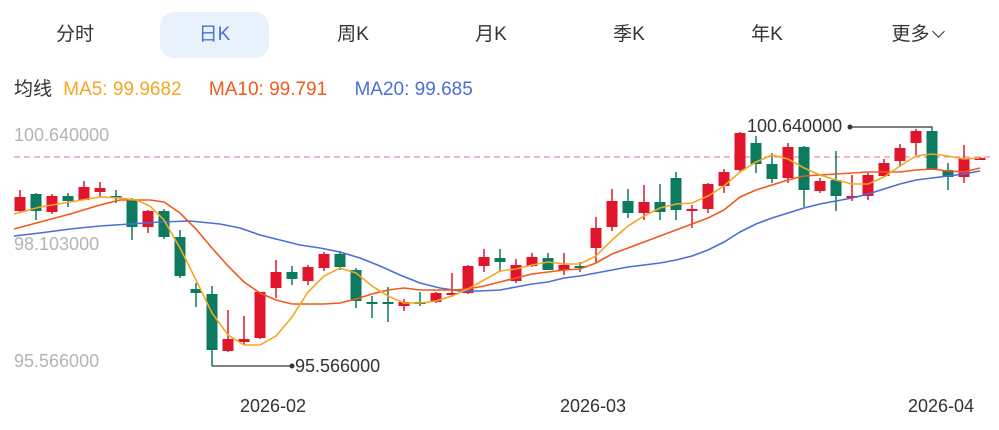 Image resolution: width=999 pixels, height=430 pixels. What do you see at coordinates (57, 361) in the screenshot?
I see `y-axis-label-min: 95.566000` at bounding box center [57, 361].